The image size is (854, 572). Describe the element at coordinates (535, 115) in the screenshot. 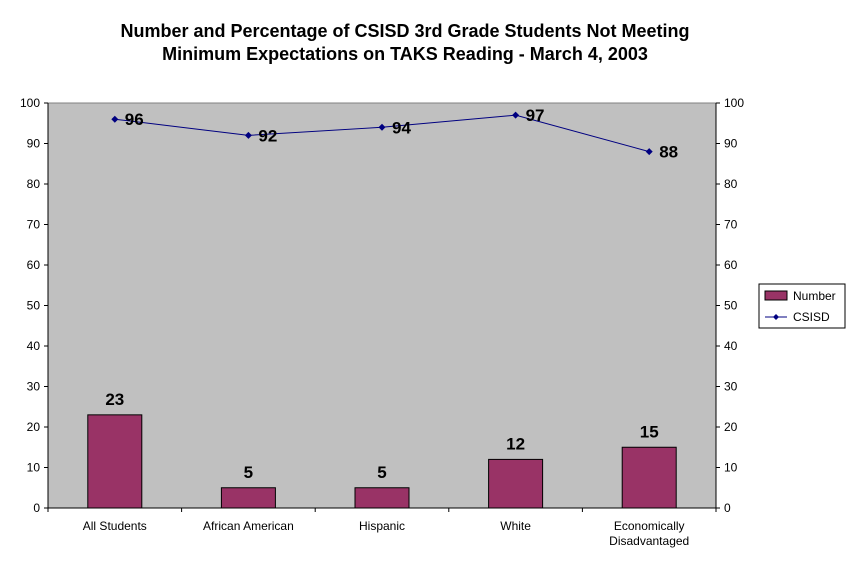

I see `line-label-3: 97` at that location.